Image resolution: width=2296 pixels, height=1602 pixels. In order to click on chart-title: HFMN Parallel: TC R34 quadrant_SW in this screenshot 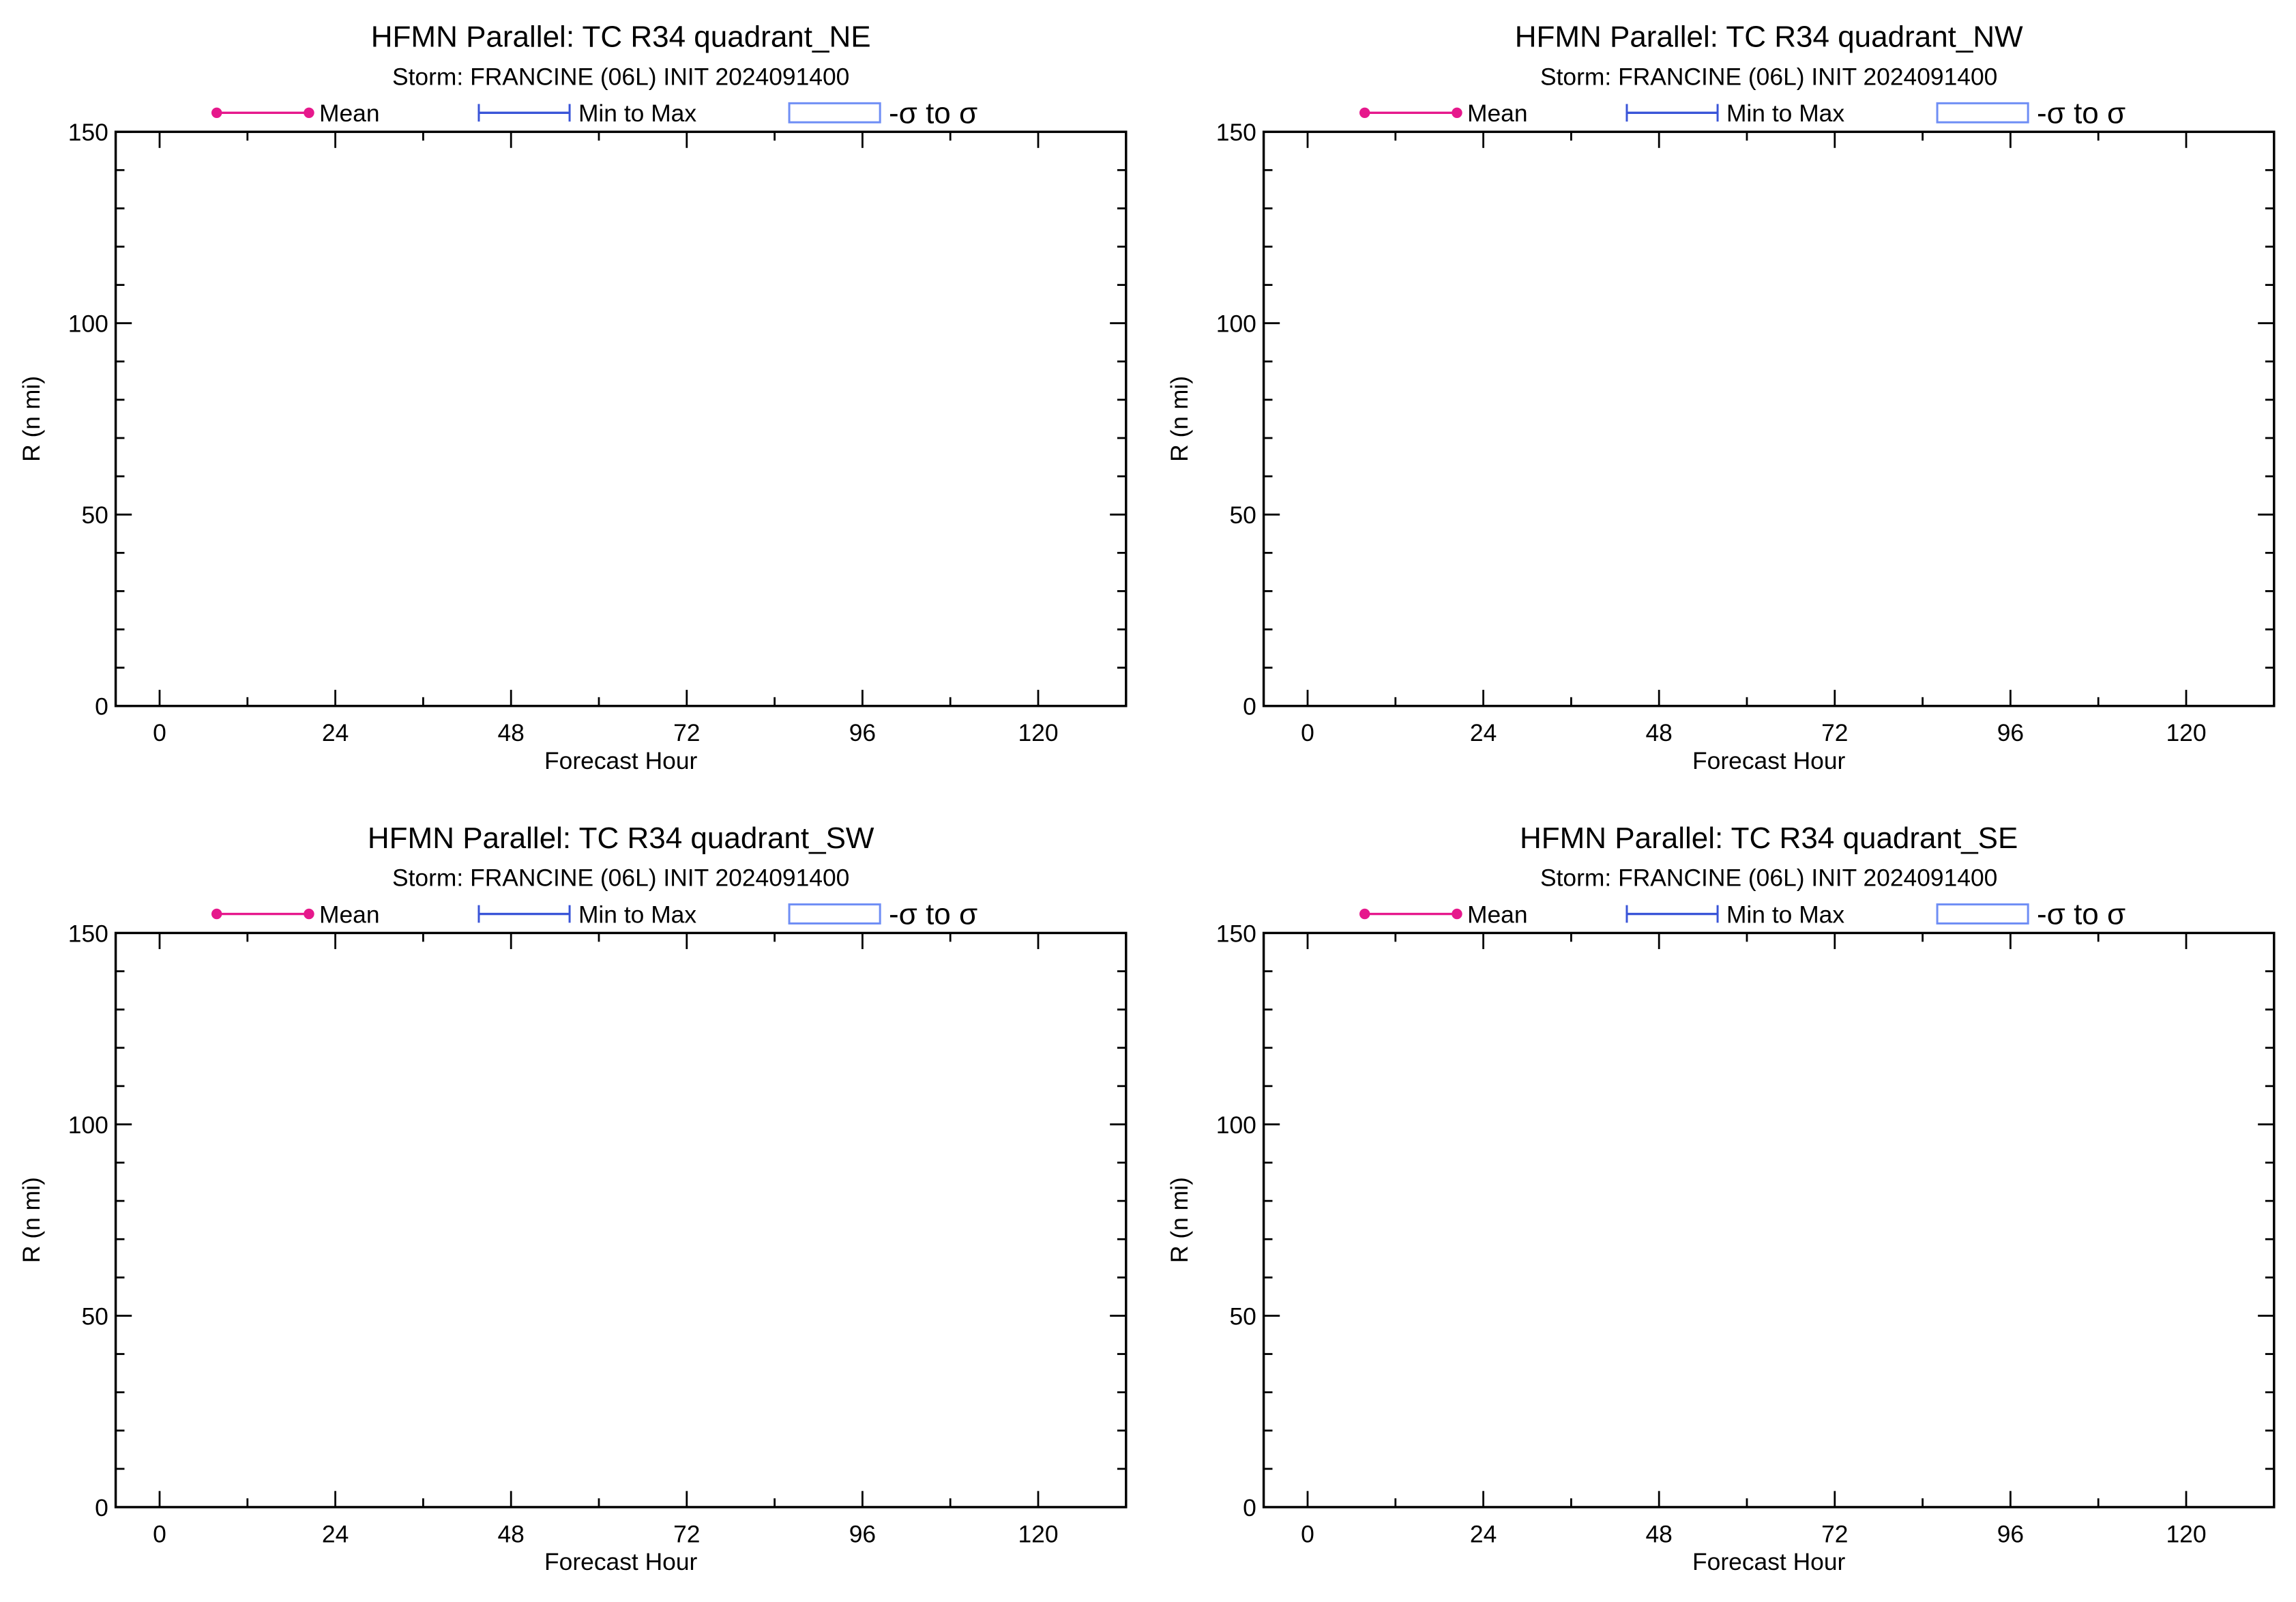, I will do `click(621, 838)`.